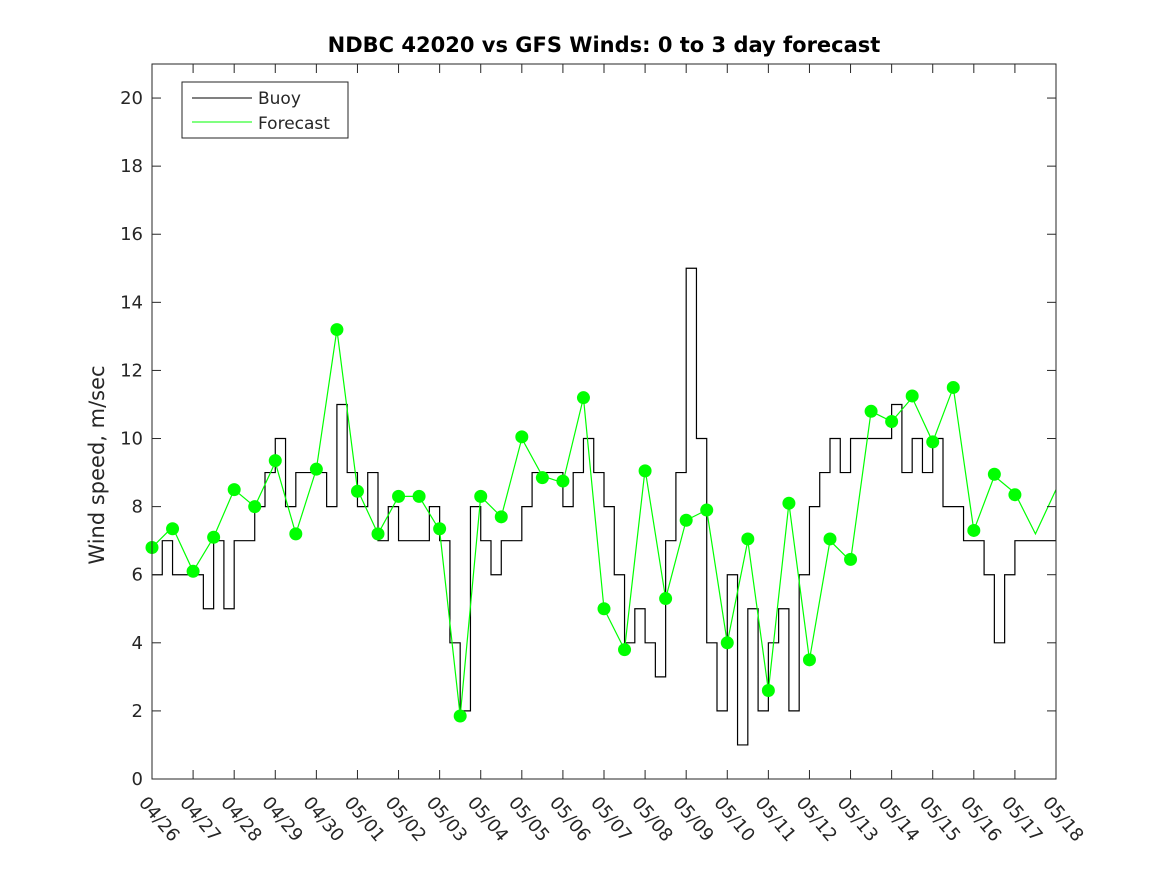  Describe the element at coordinates (405, 819) in the screenshot. I see `x-tick-label: 05/02` at that location.